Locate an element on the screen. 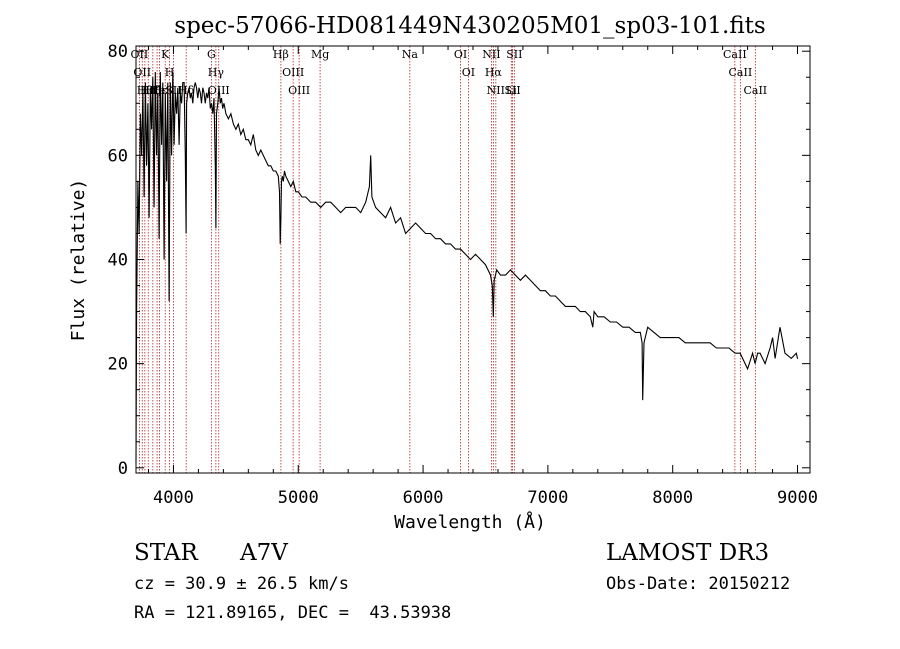  line-label-27: CaII is located at coordinates (735, 54).